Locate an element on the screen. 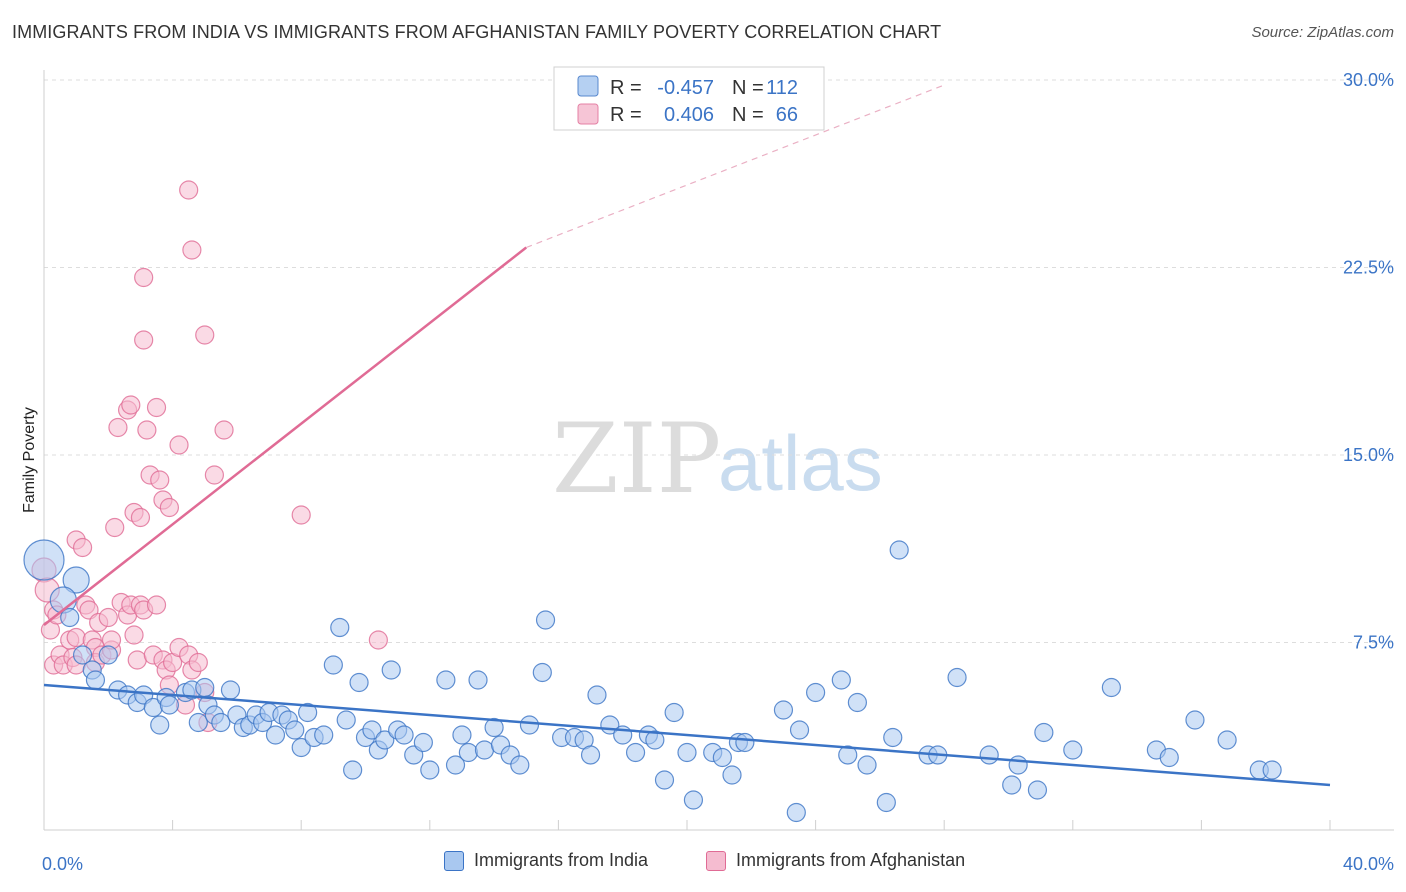  y-tick-label-2: 22.5% is located at coordinates (1368, 268).